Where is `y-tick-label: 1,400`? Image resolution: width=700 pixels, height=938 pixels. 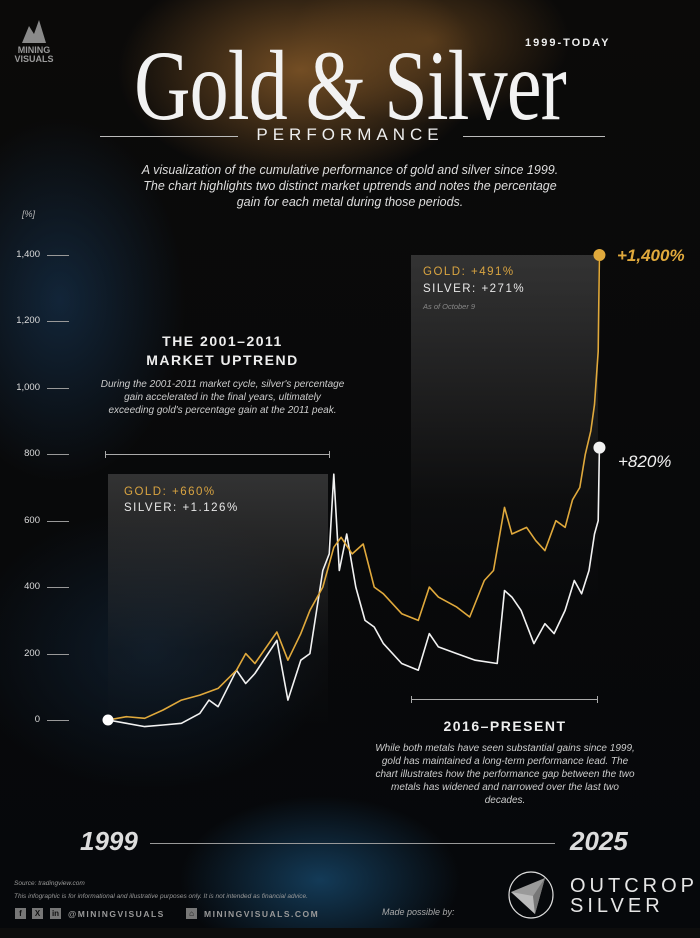 y-tick-label: 1,400 is located at coordinates (28, 254).